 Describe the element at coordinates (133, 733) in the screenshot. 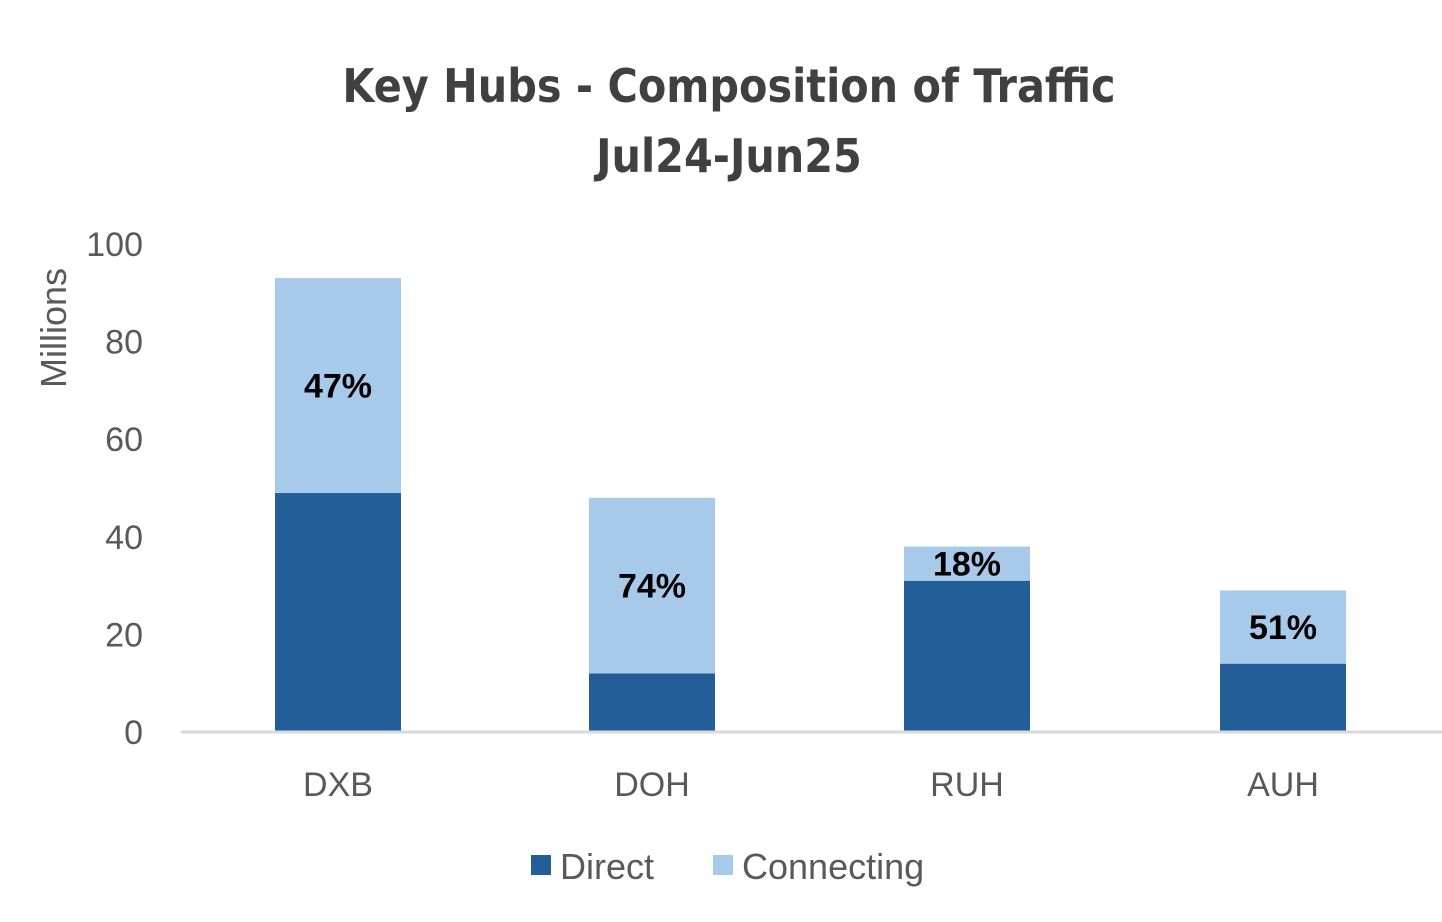

I see `y-tick-label: 0` at that location.